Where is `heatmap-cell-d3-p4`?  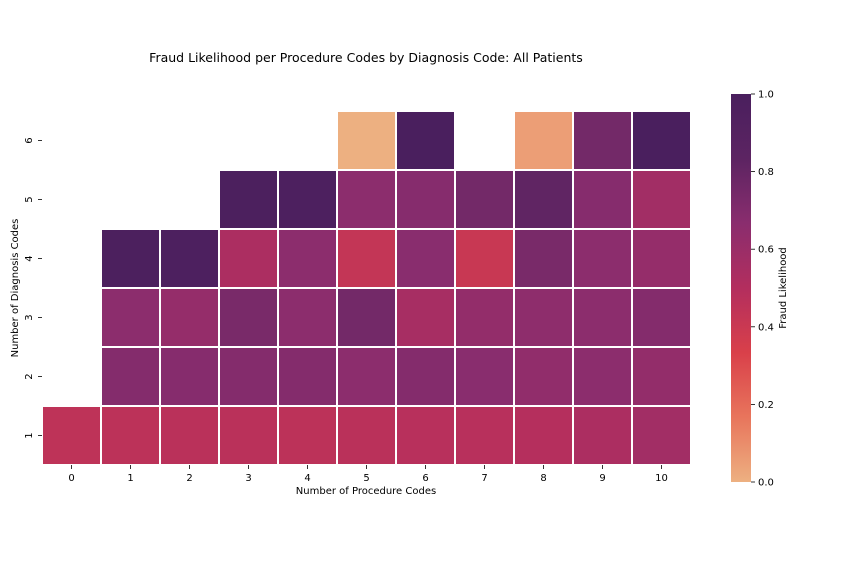 heatmap-cell-d3-p4 is located at coordinates (307, 317).